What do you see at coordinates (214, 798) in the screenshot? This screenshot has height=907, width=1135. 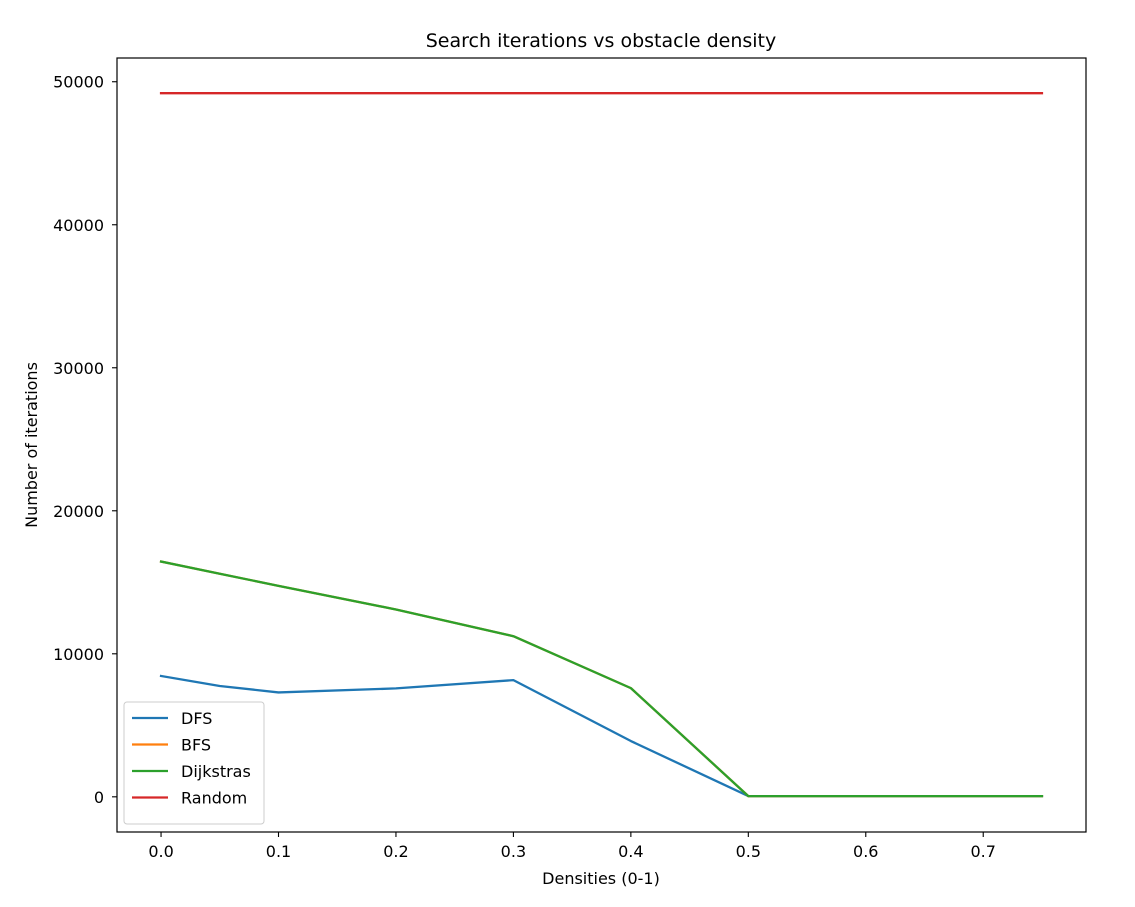 I see `legend-label-random: Random` at bounding box center [214, 798].